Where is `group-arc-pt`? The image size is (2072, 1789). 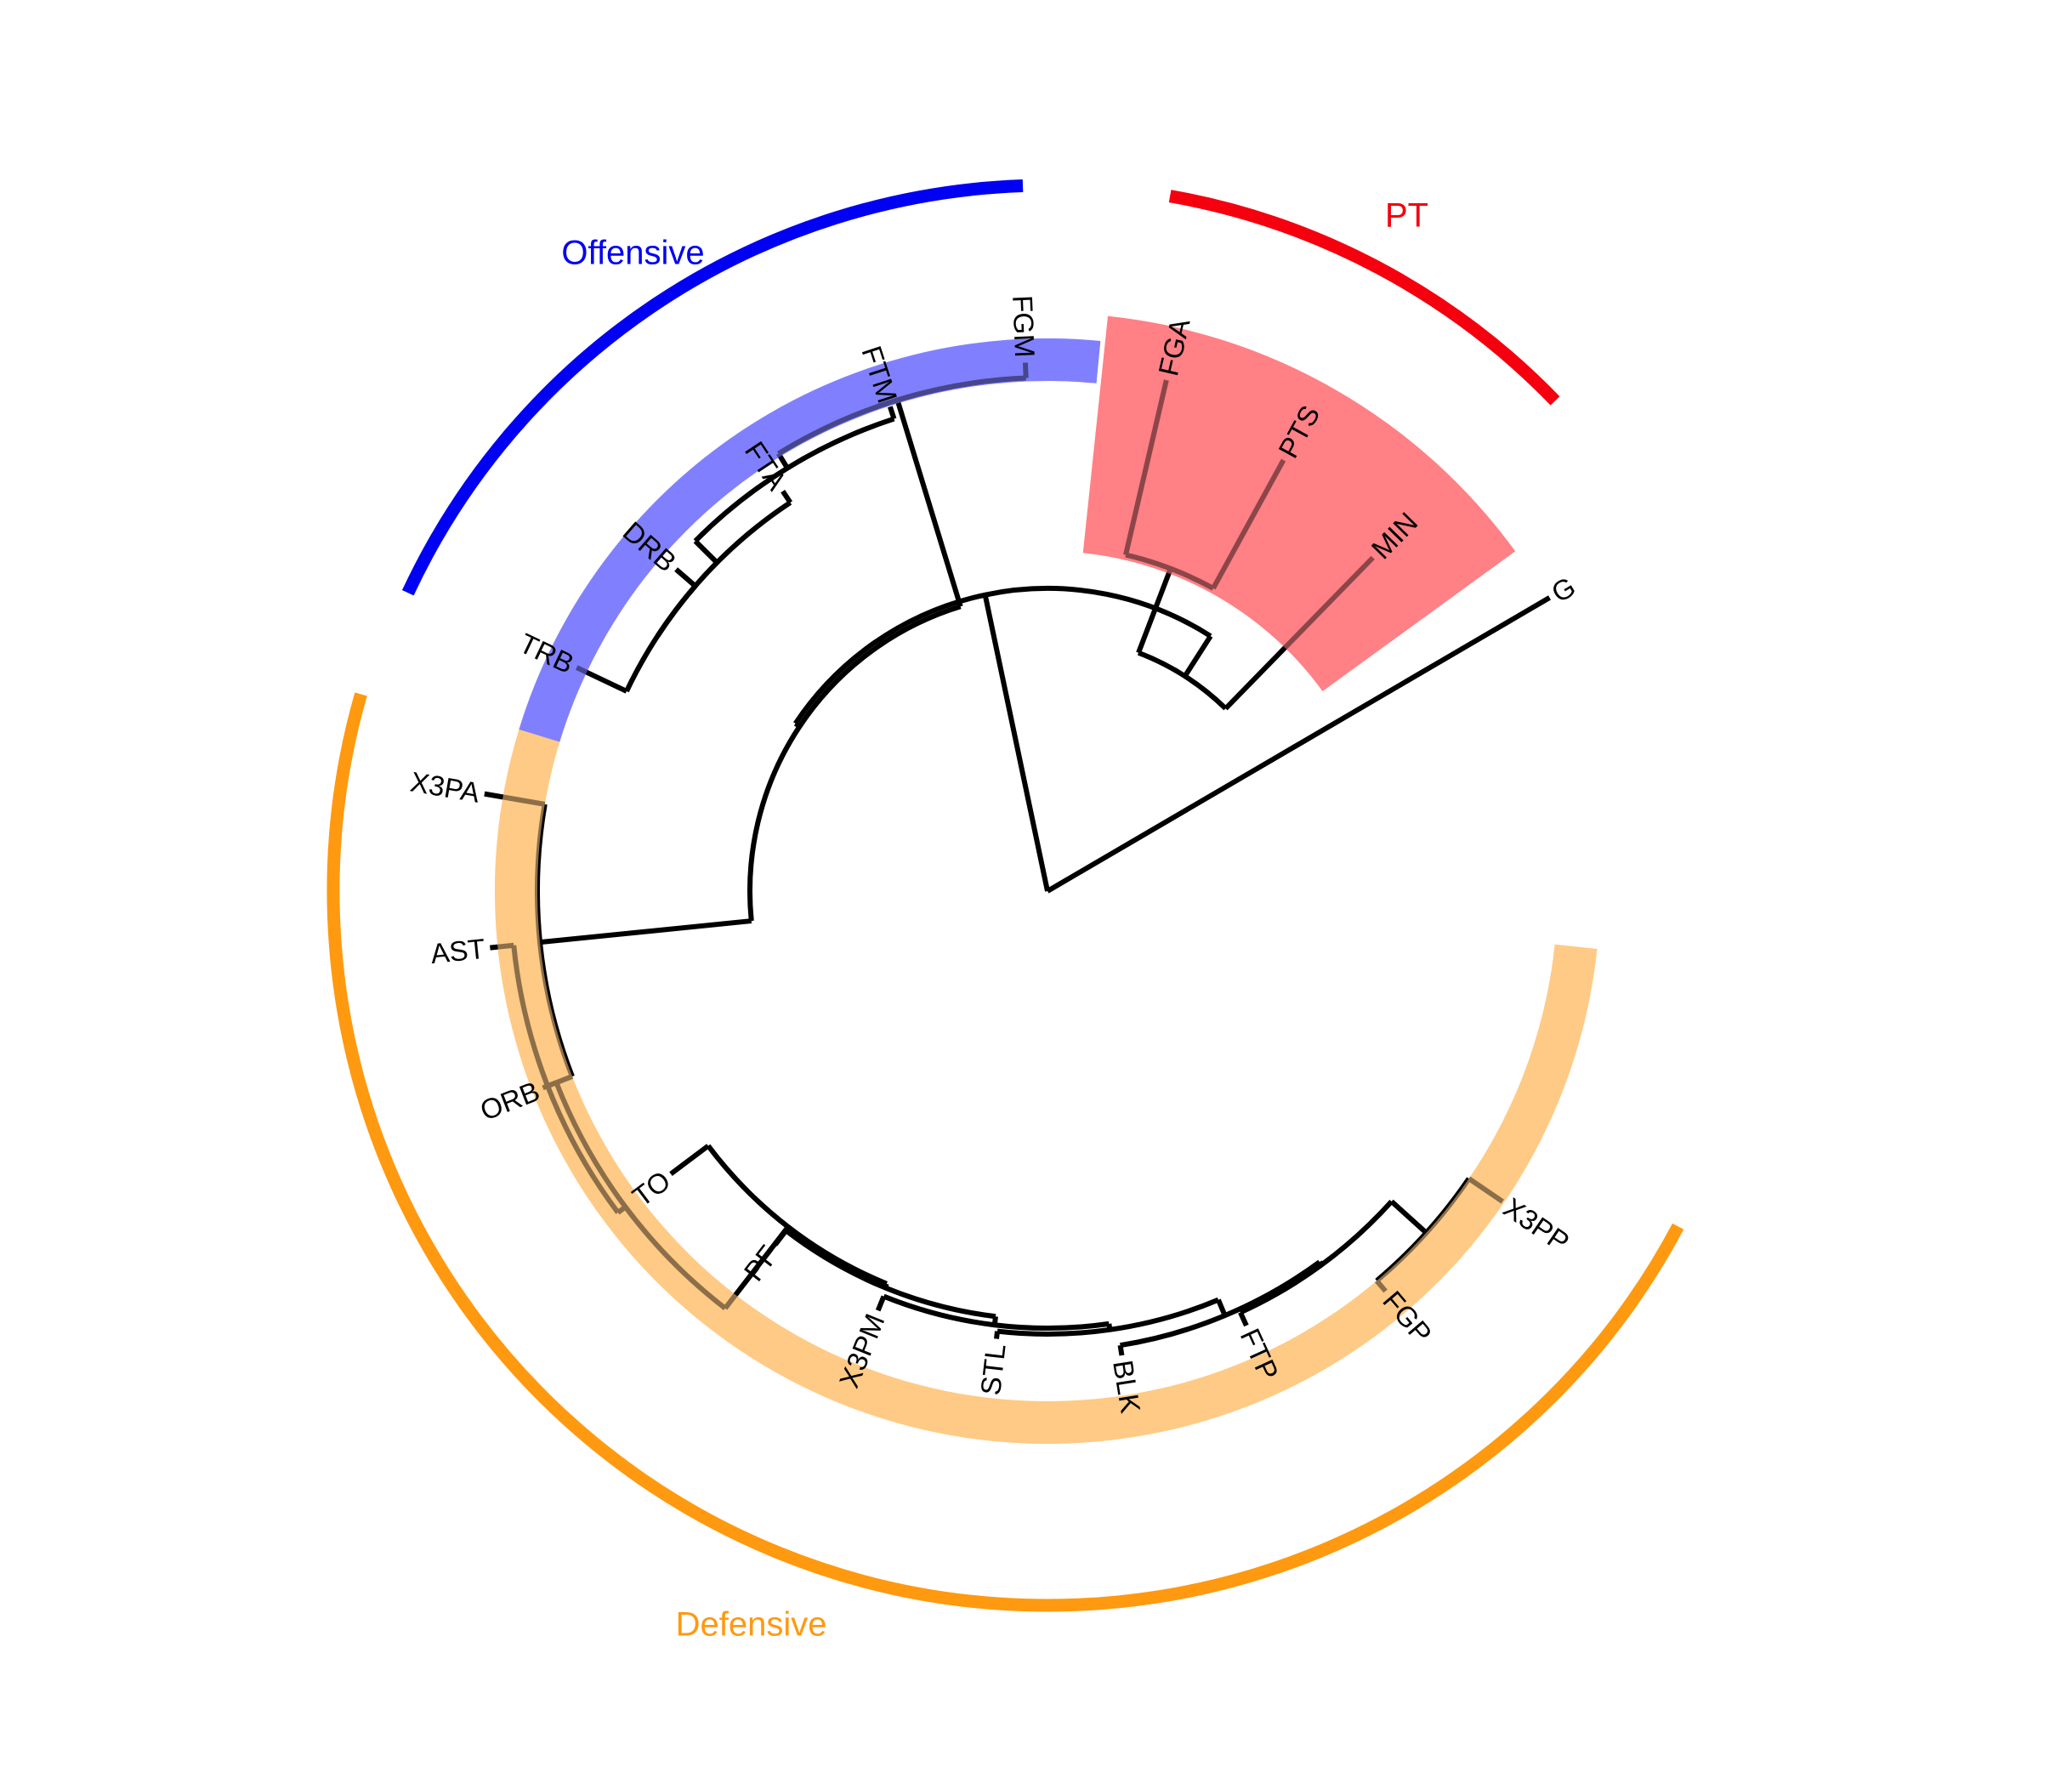
group-arc-pt is located at coordinates (1364, 298).